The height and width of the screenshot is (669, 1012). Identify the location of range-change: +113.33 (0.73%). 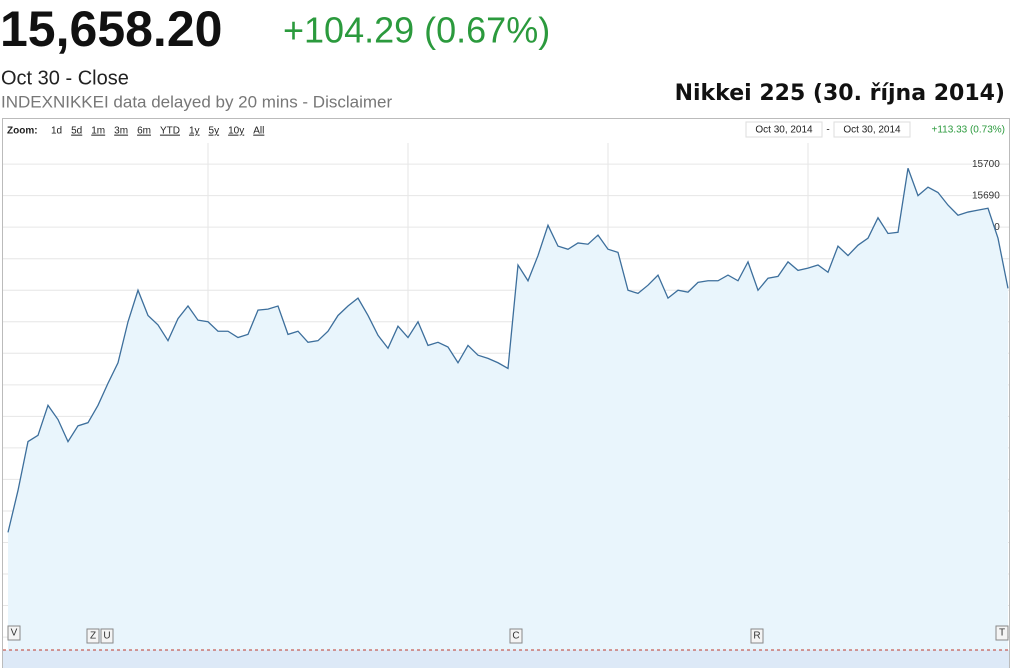
(968, 130).